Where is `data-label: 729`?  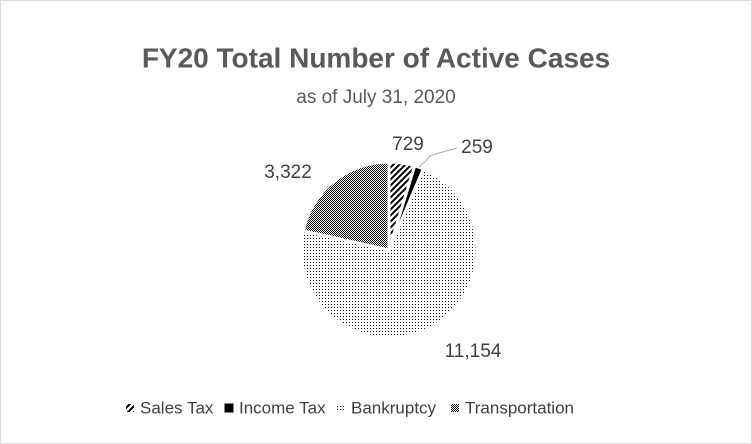 data-label: 729 is located at coordinates (408, 144).